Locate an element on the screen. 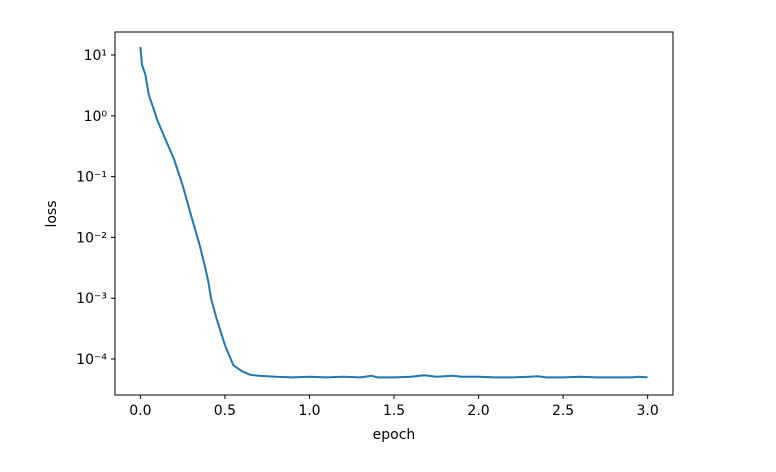 The width and height of the screenshot is (776, 472). x-tick-label: 0.0 is located at coordinates (140, 411).